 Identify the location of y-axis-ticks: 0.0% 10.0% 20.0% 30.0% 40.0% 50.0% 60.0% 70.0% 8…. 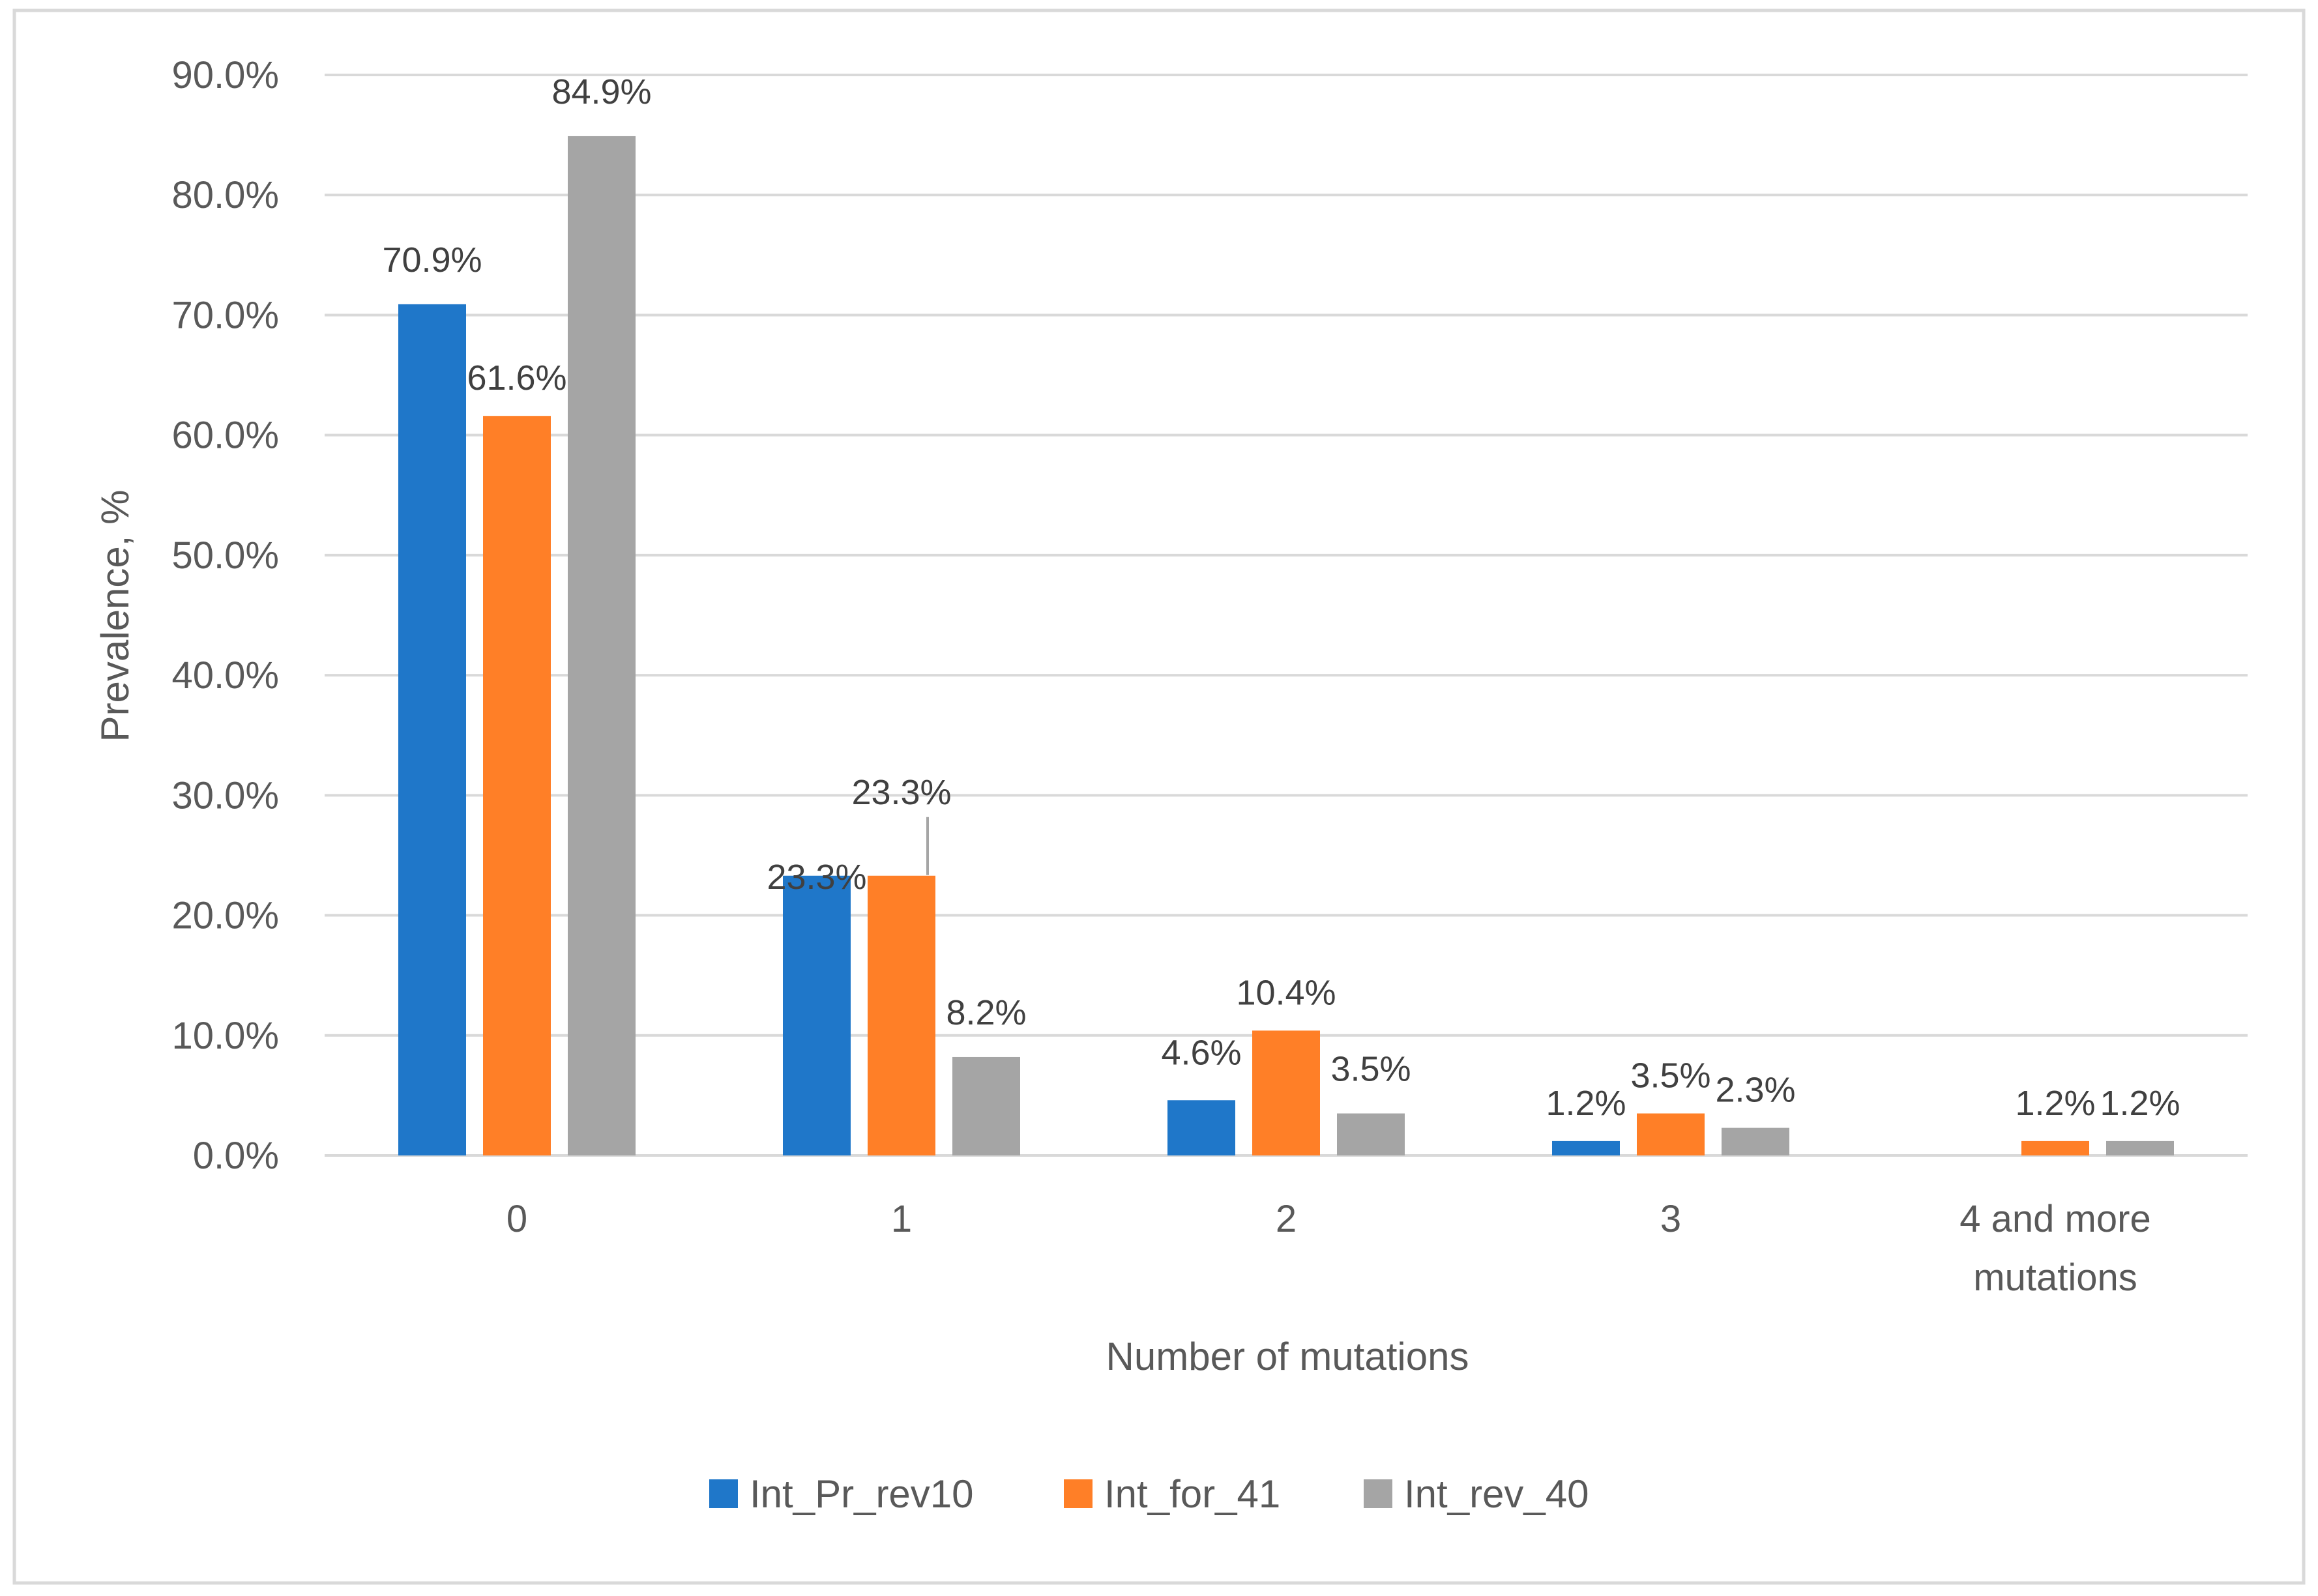
(225, 615).